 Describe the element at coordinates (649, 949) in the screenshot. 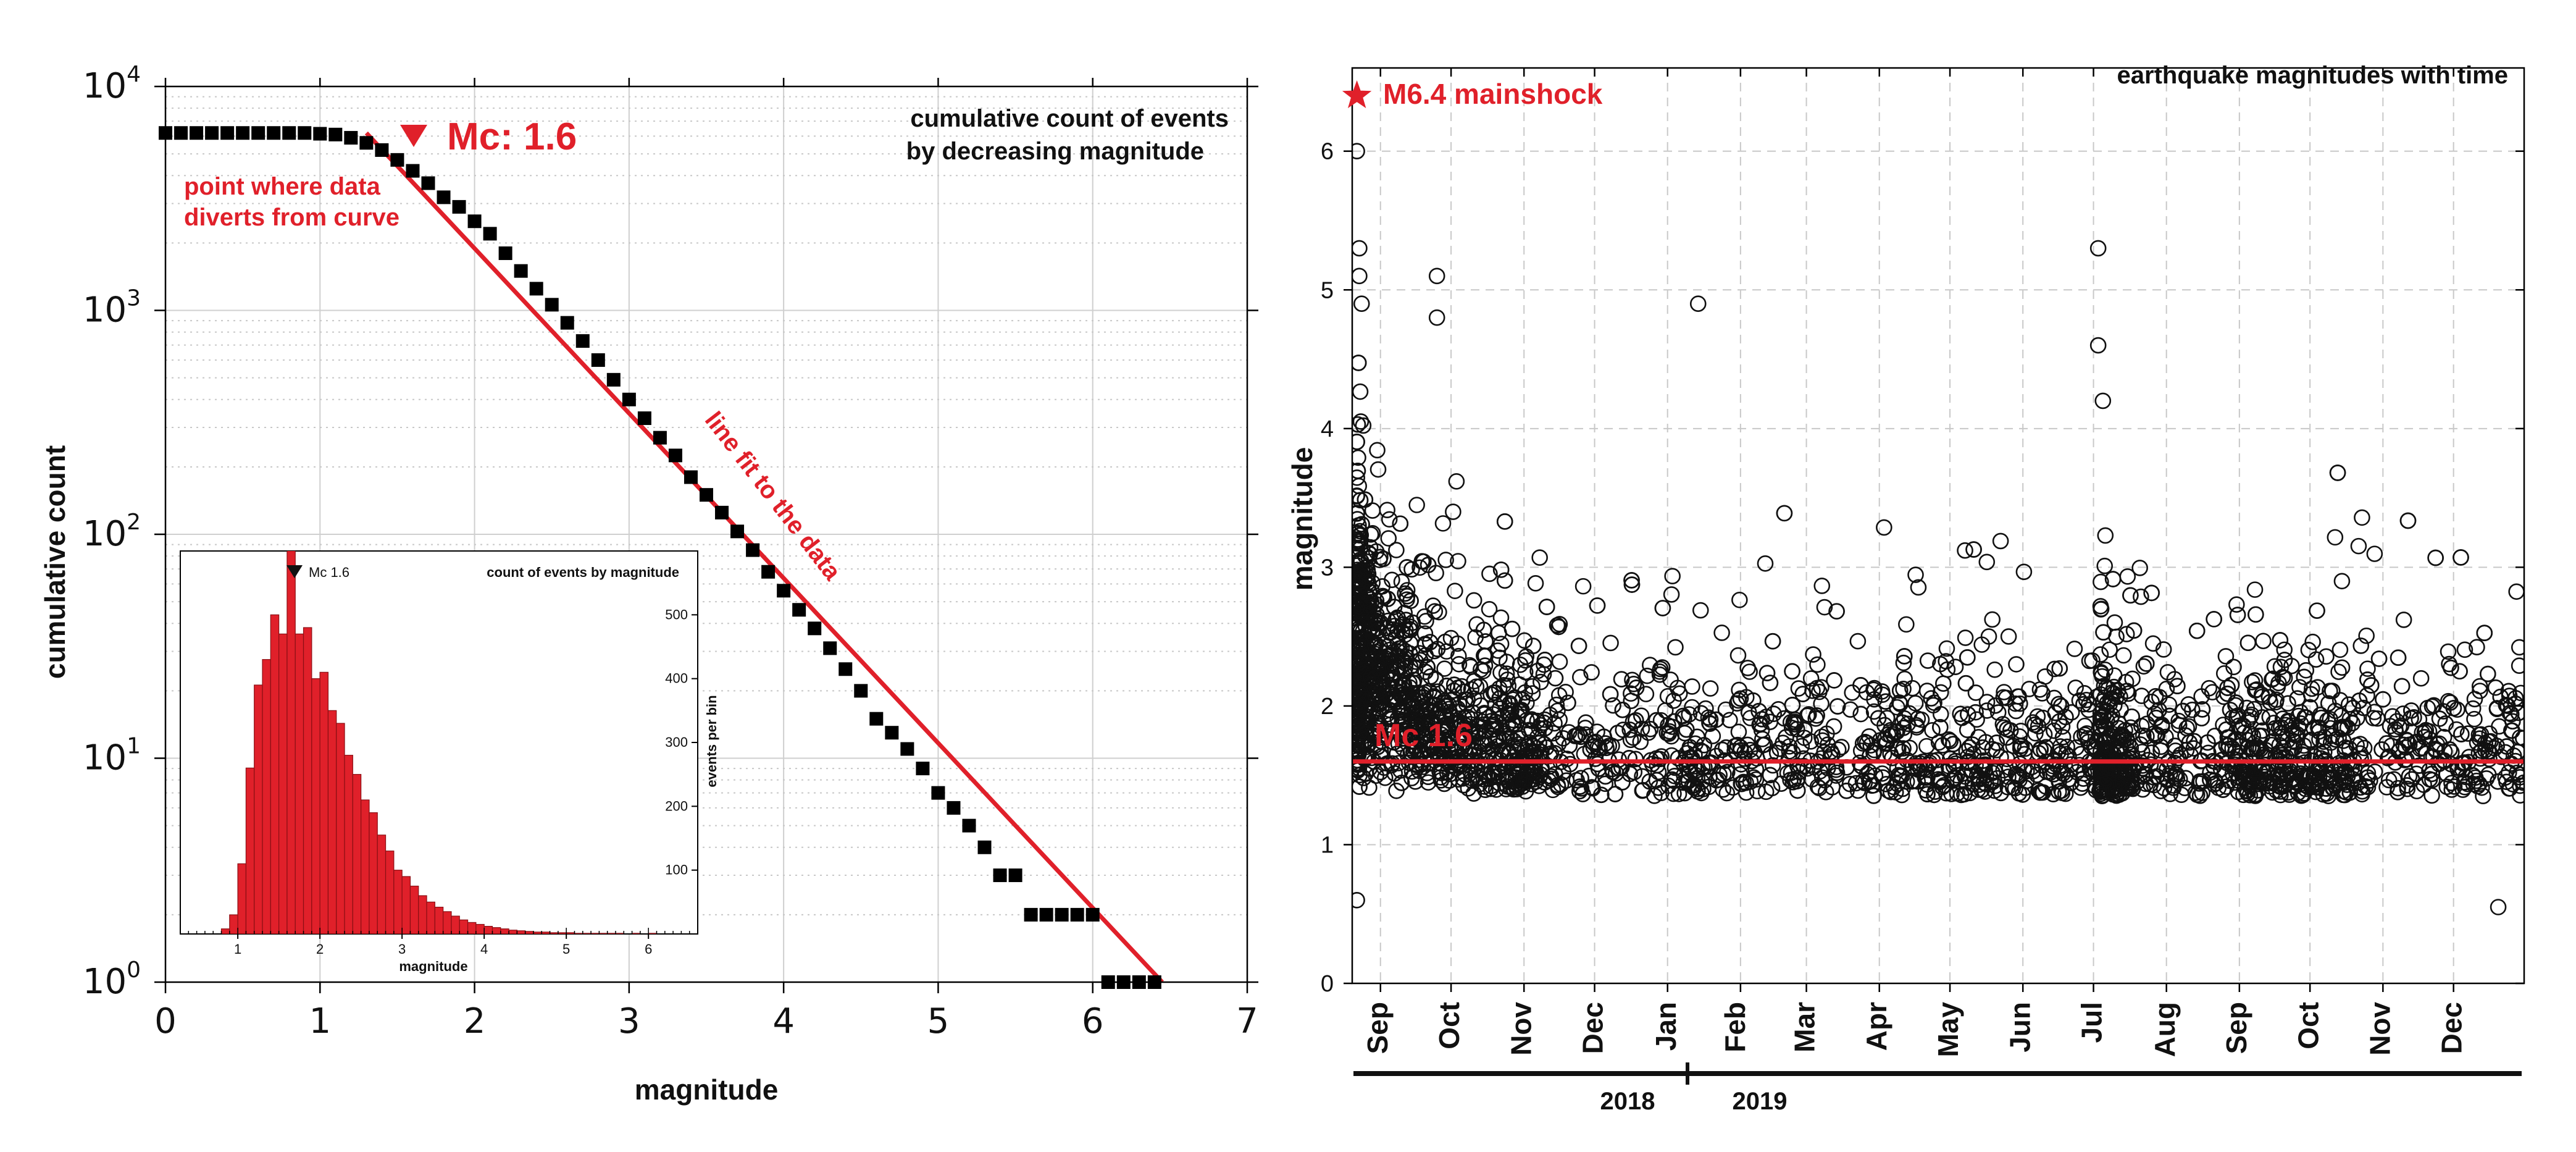

I see `inset-x-tick-label: 6` at that location.